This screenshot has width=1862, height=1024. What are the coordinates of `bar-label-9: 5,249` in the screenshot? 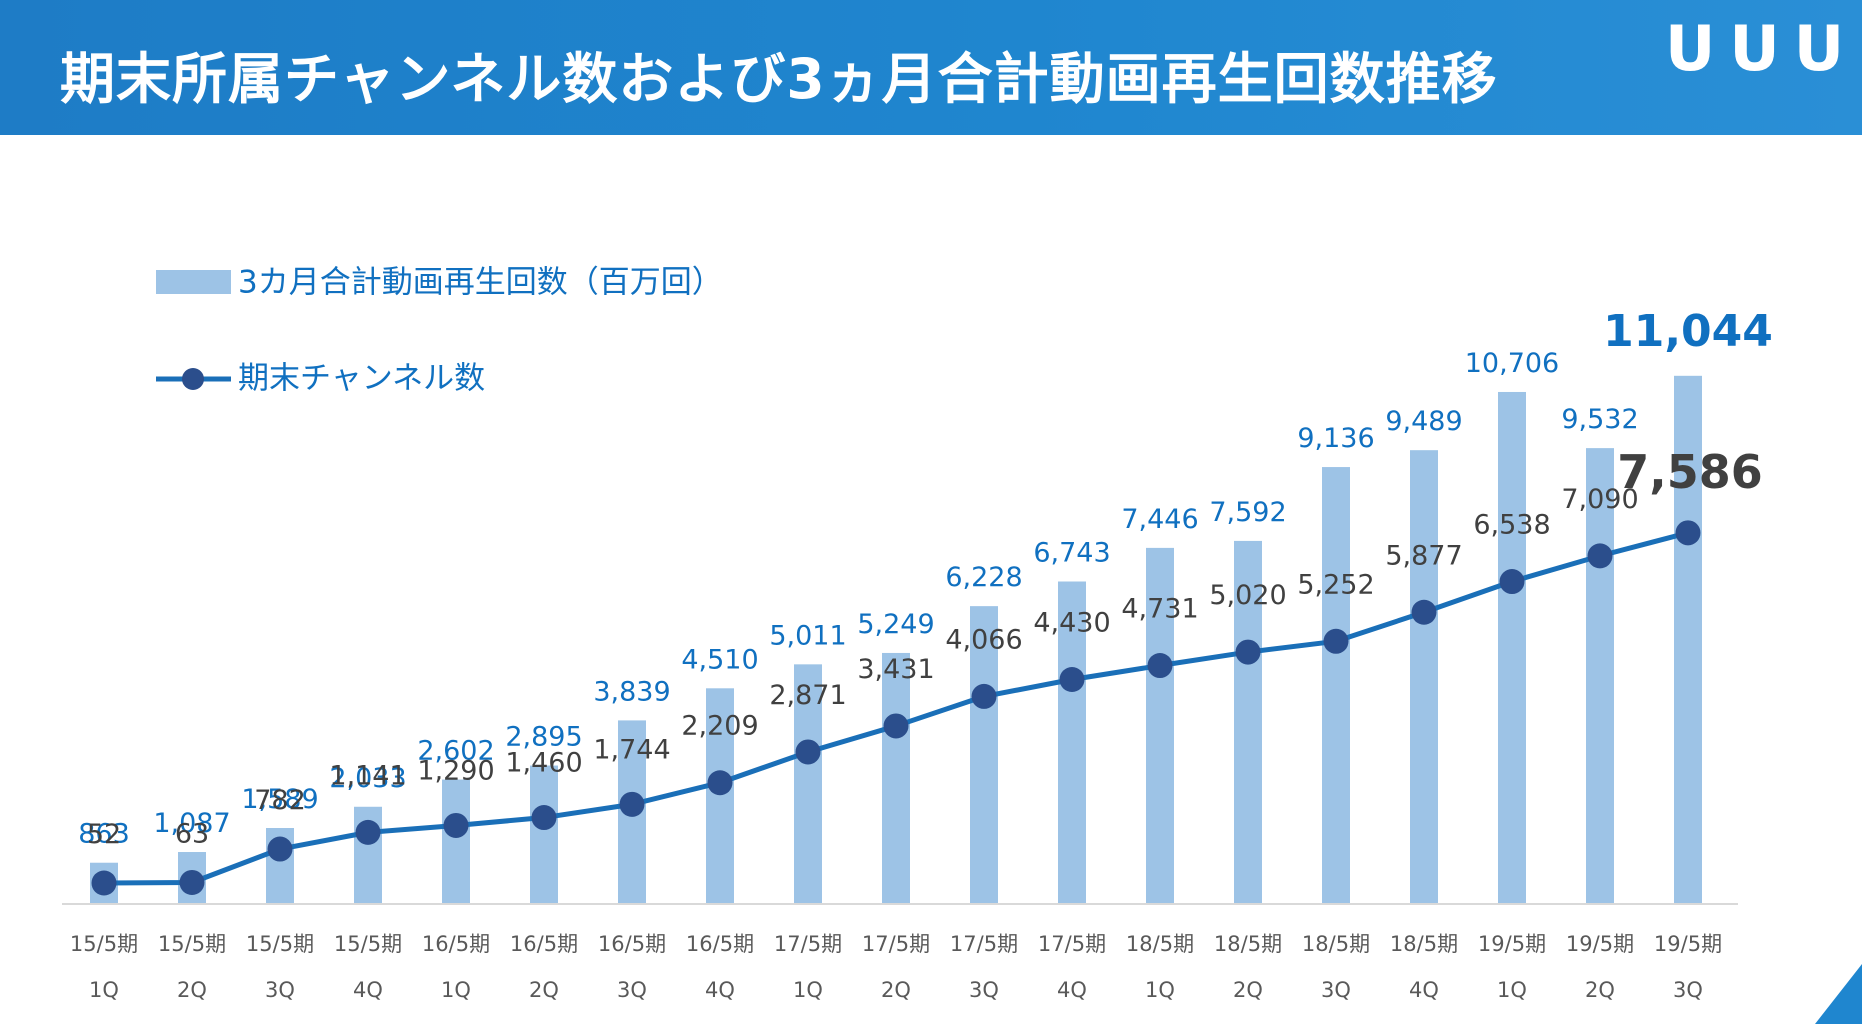 It's located at (895, 624).